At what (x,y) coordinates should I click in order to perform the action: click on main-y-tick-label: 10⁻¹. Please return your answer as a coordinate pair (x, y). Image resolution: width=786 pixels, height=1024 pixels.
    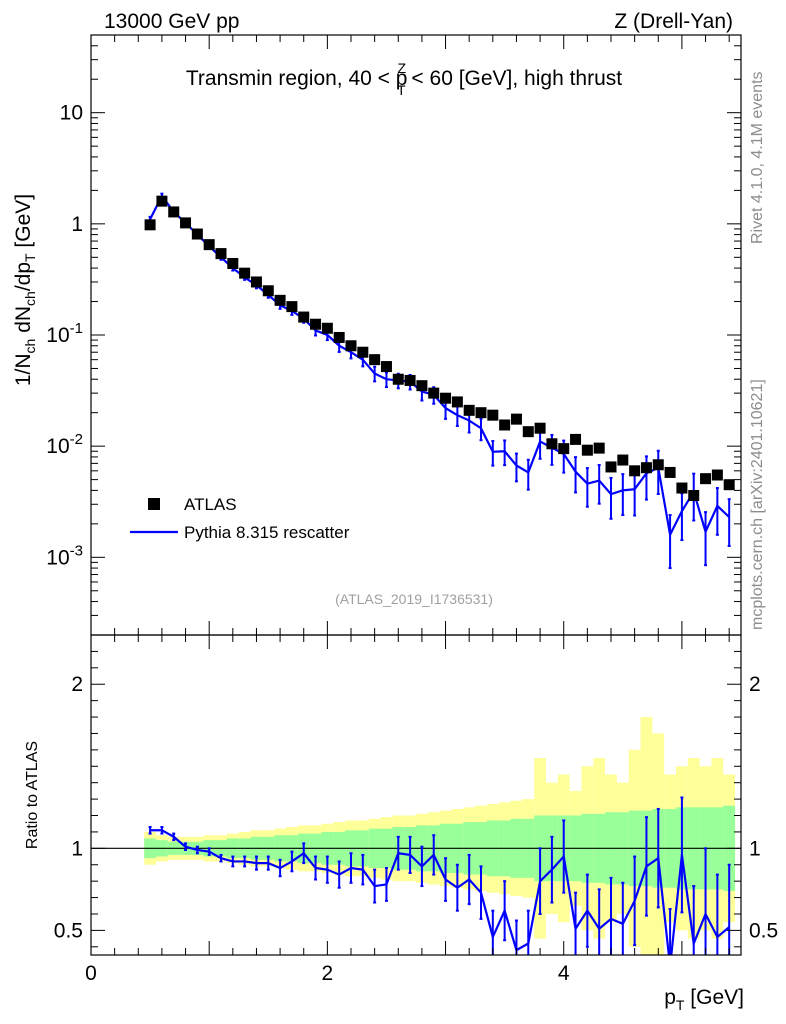
    Looking at the image, I should click on (64, 333).